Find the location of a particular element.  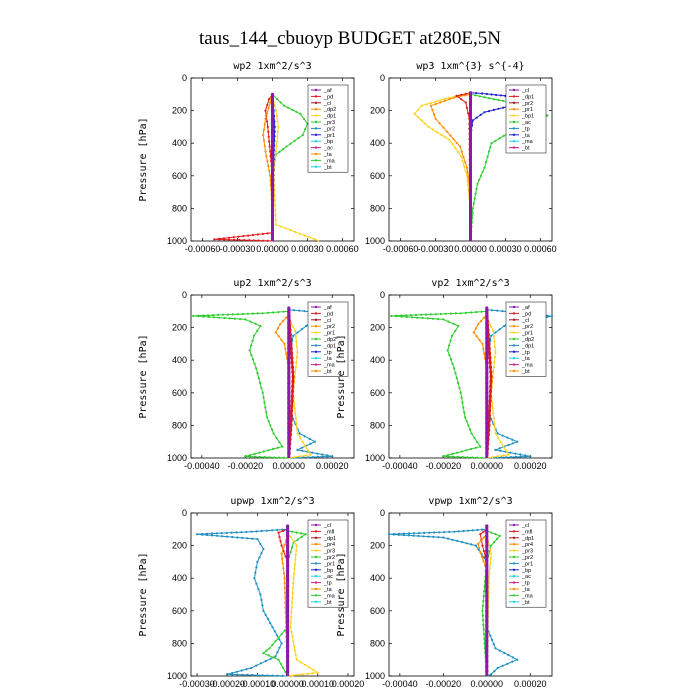

legend-label: _dp2 is located at coordinates (329, 340).